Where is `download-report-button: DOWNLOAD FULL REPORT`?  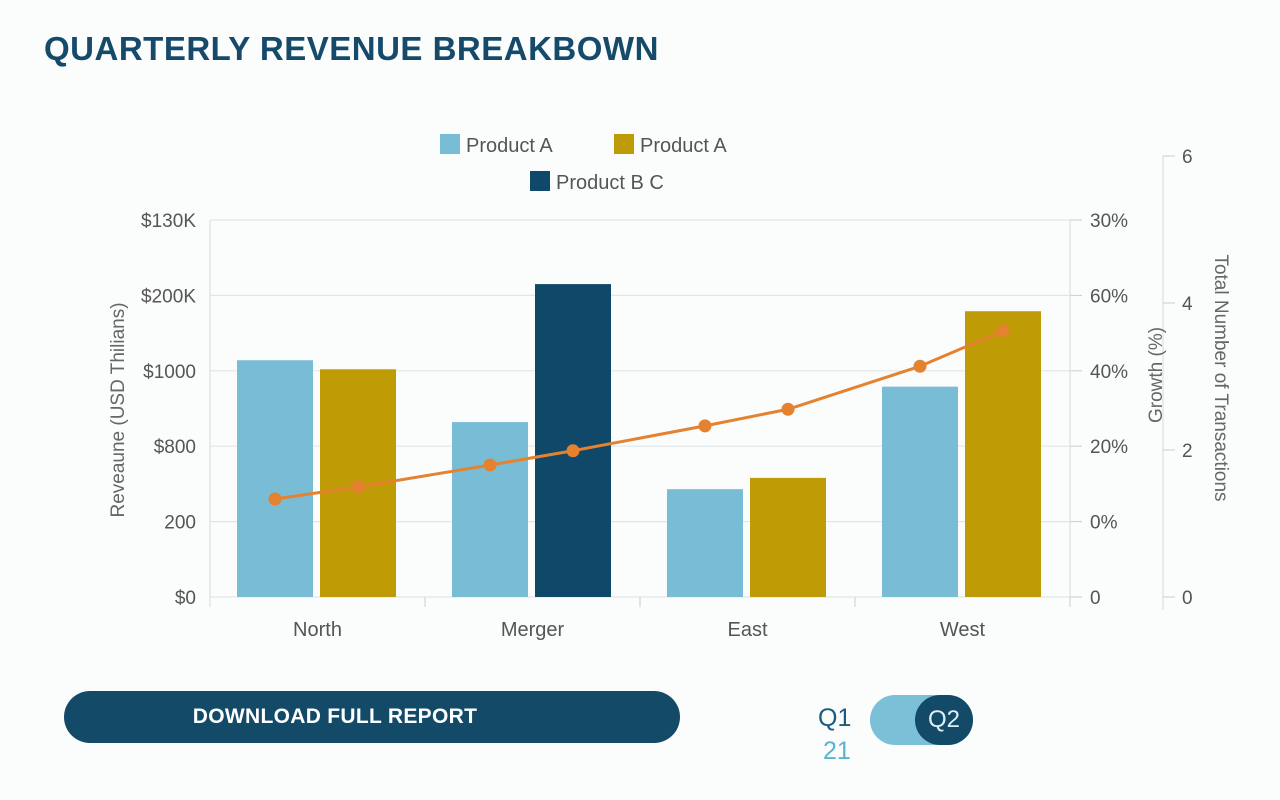 download-report-button: DOWNLOAD FULL REPORT is located at coordinates (372, 717).